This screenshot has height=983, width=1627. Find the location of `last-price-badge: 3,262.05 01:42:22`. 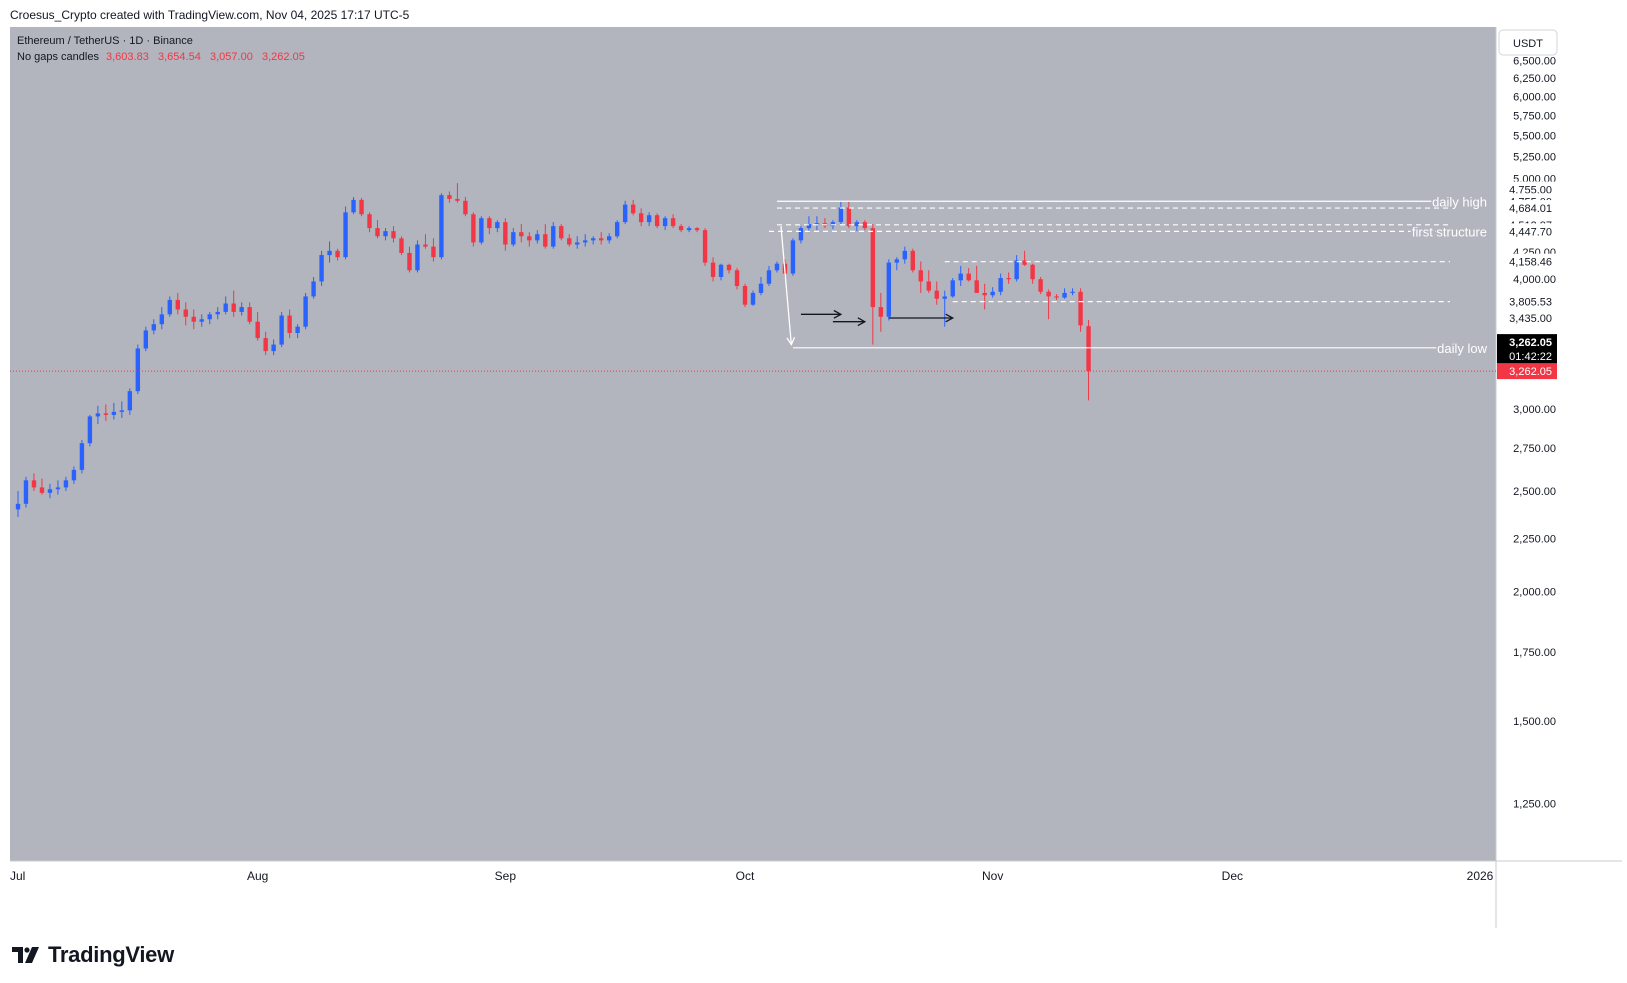

last-price-badge: 3,262.05 01:42:22 is located at coordinates (1527, 349).